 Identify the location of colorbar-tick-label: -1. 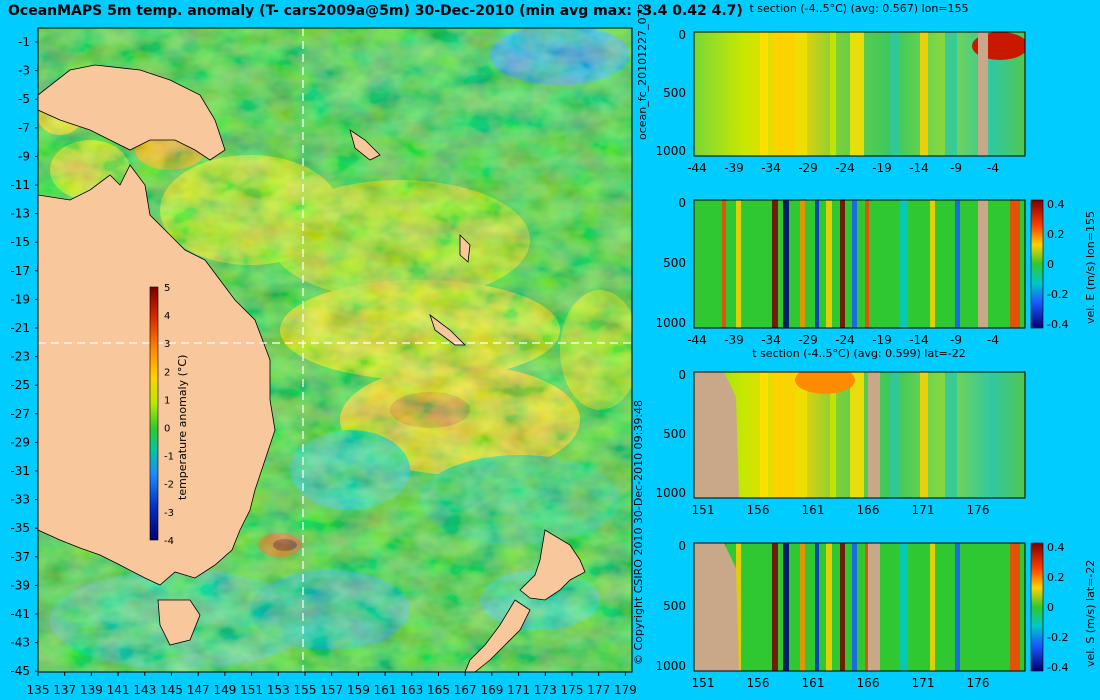
(169, 457).